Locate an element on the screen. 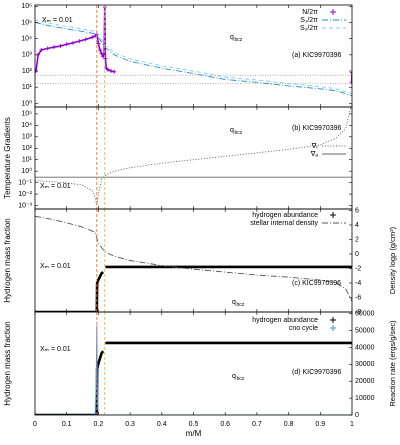 The width and height of the screenshot is (400, 445). y-tick-label: 10⁻¹ is located at coordinates (25, 182).